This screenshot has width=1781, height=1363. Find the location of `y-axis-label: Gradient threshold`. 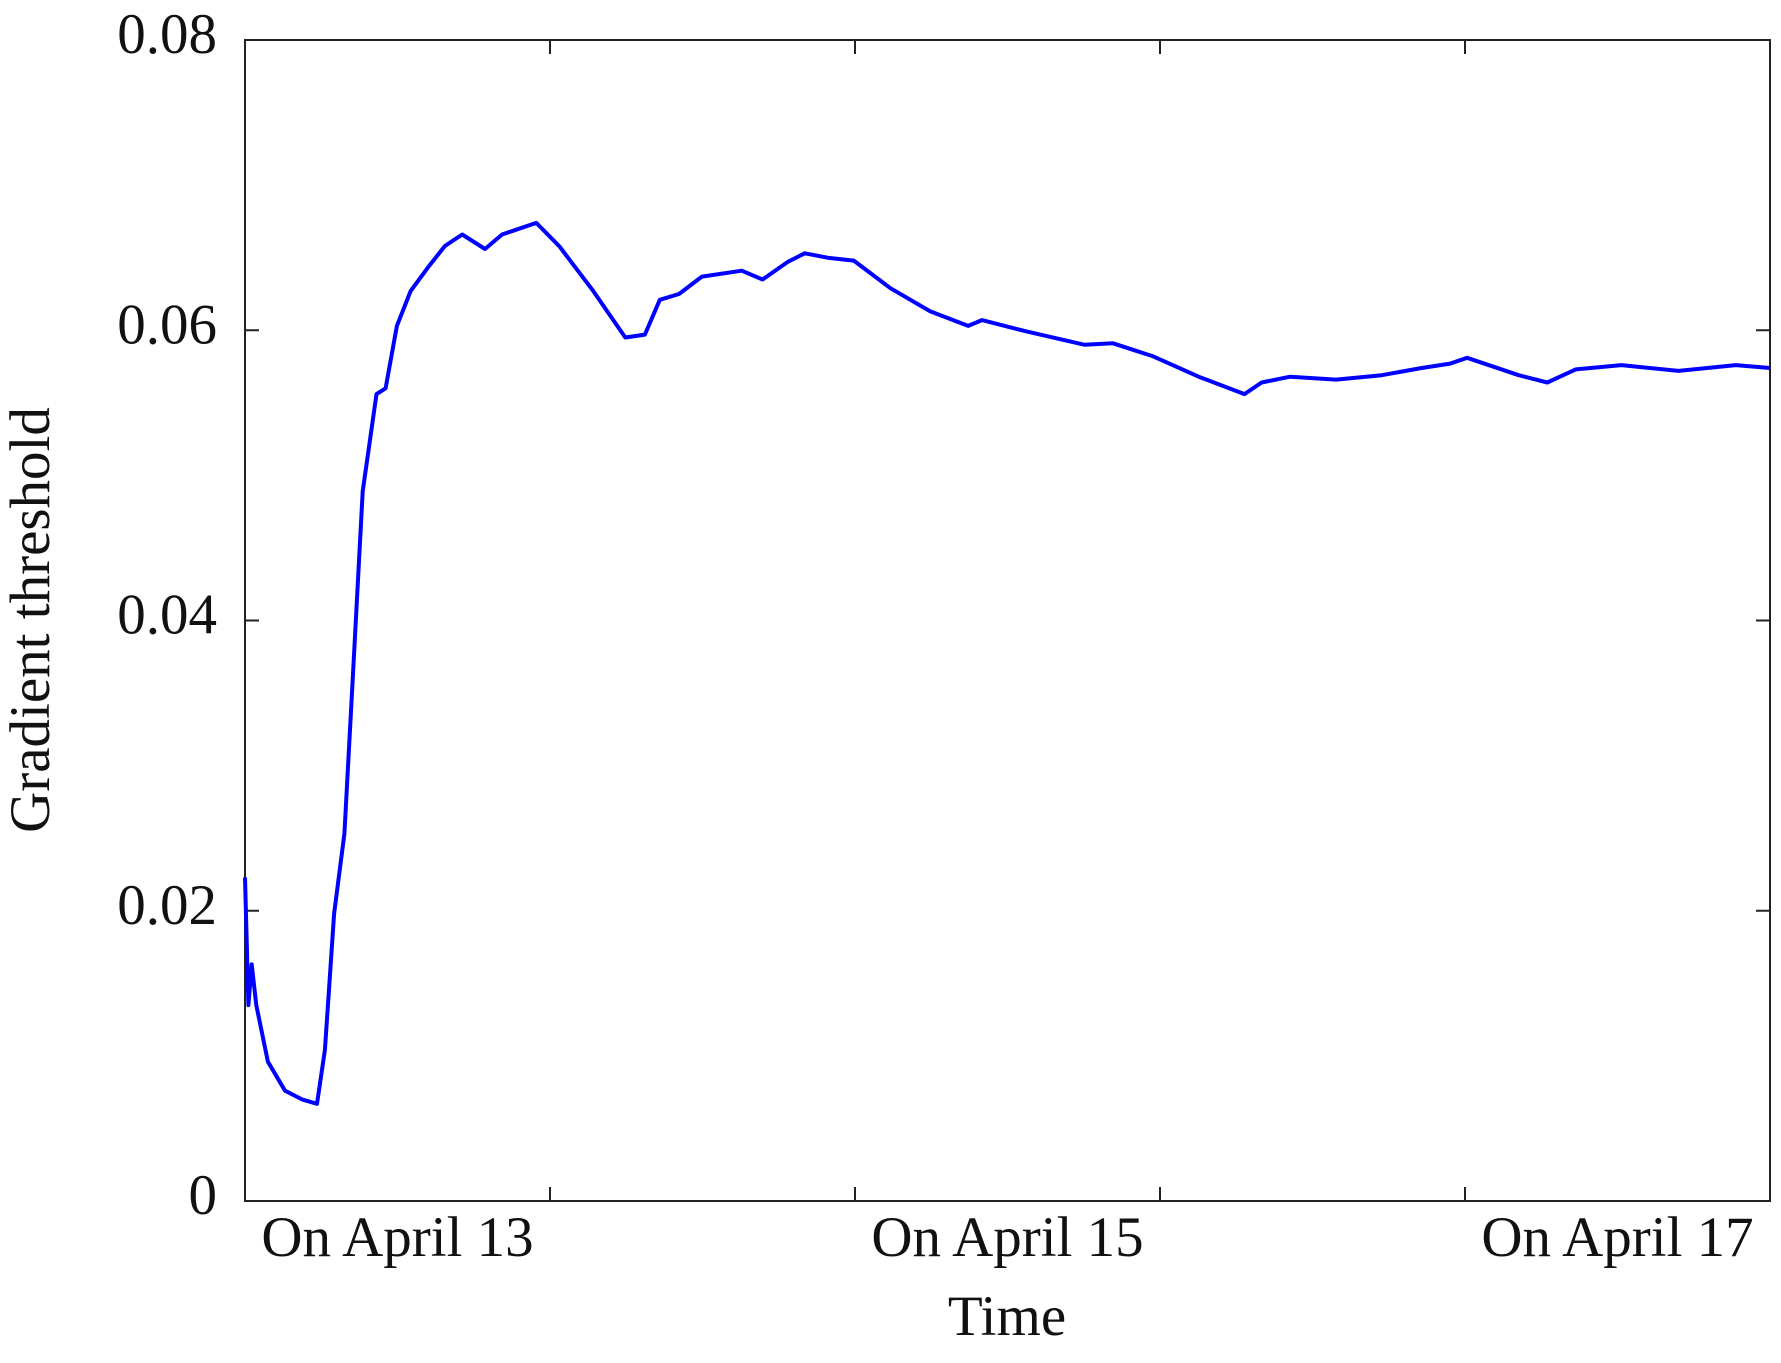

y-axis-label: Gradient threshold is located at coordinates (31, 620).